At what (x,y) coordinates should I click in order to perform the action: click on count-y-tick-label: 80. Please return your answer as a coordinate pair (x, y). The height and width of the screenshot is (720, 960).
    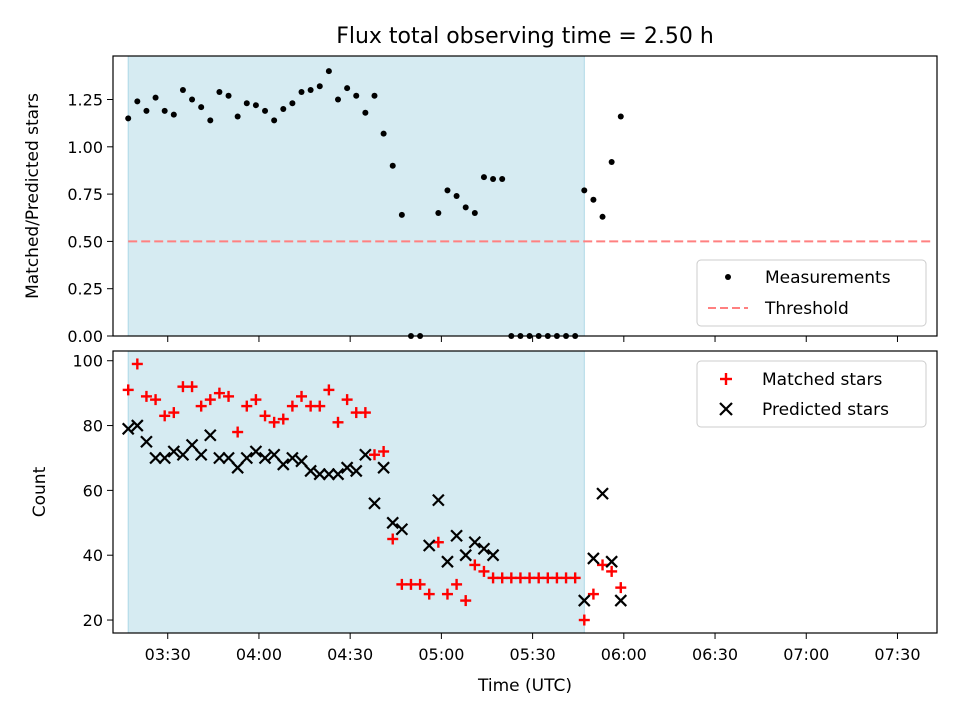
    Looking at the image, I should click on (93, 426).